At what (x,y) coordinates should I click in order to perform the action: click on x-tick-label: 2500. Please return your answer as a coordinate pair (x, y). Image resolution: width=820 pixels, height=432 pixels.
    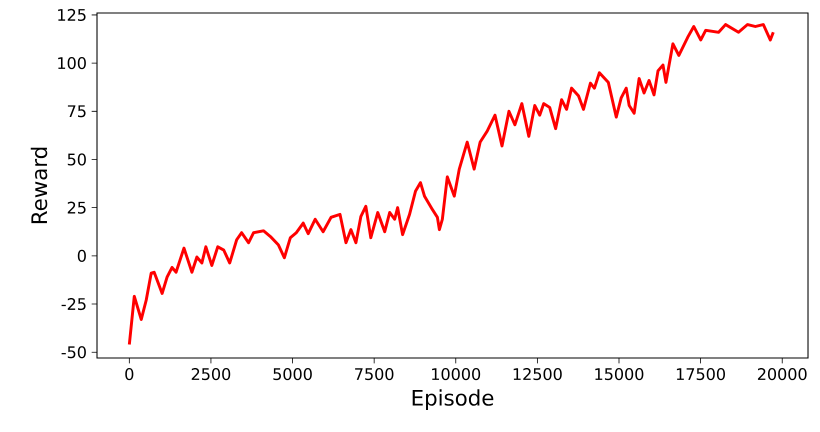
    Looking at the image, I should click on (211, 374).